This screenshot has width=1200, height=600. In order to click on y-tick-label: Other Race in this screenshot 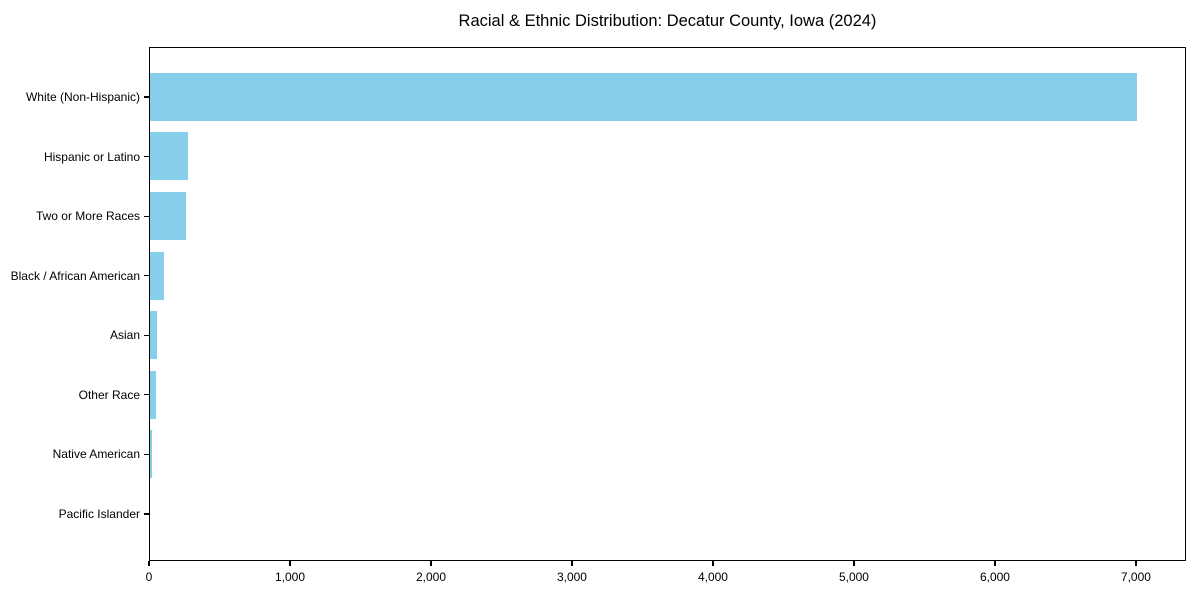, I will do `click(109, 394)`.